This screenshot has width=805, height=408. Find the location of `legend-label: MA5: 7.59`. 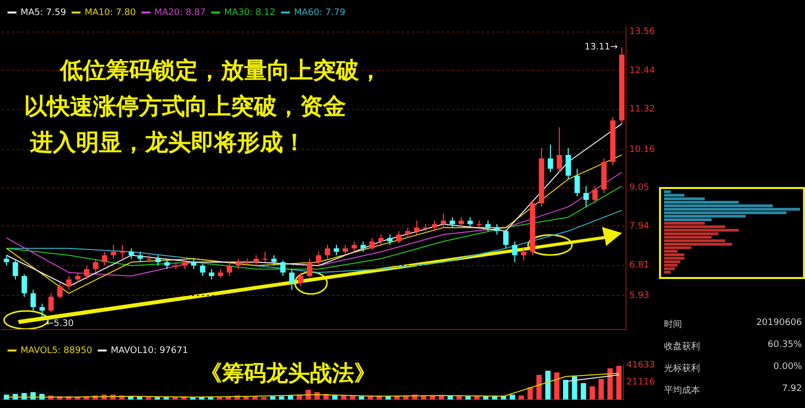

legend-label: MA5: 7.59 is located at coordinates (43, 13).